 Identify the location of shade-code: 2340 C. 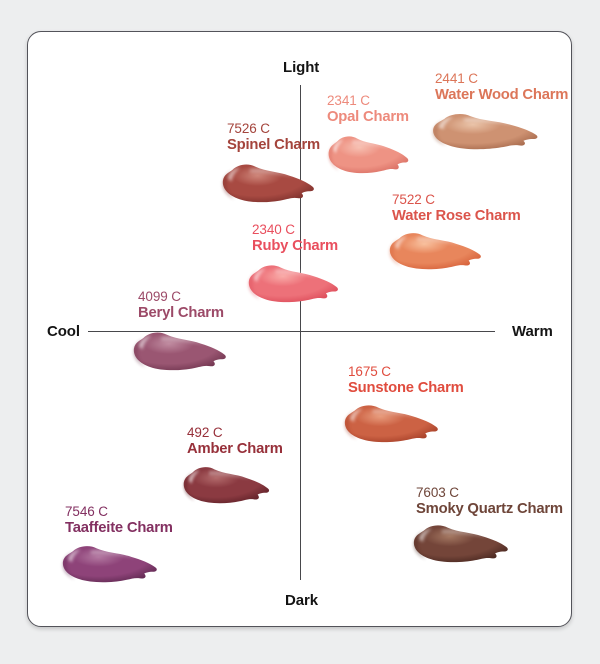
(273, 229).